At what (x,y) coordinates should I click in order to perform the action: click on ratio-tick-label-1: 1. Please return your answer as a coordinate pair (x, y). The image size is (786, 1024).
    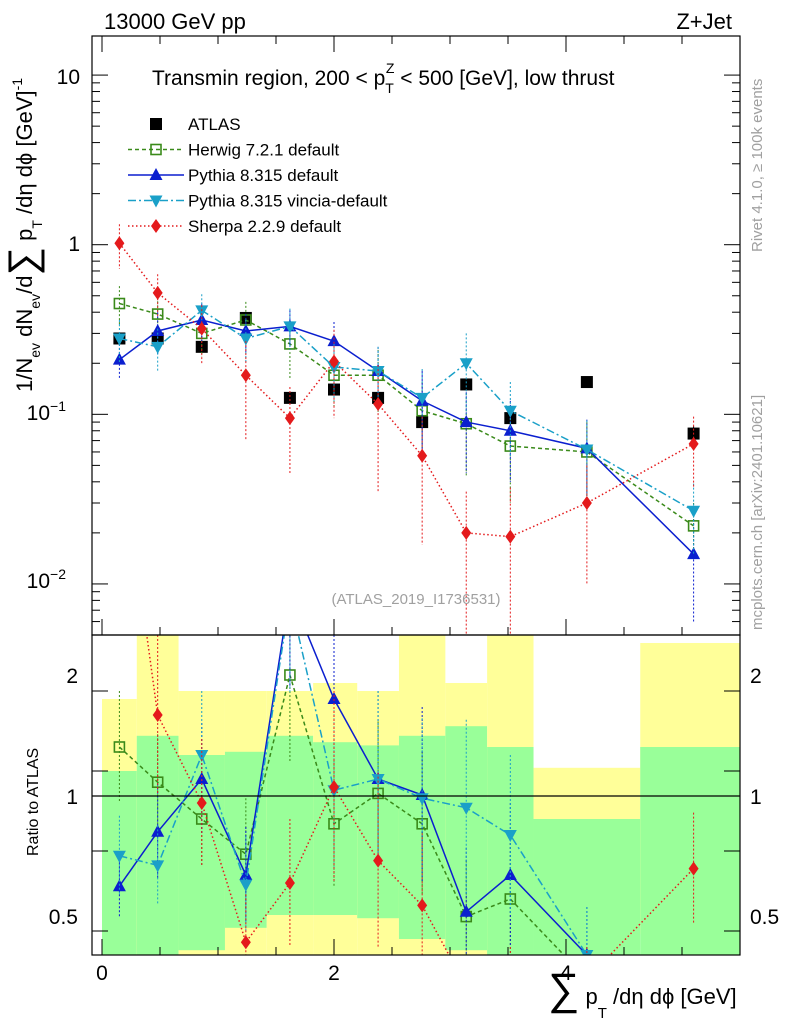
    Looking at the image, I should click on (72, 797).